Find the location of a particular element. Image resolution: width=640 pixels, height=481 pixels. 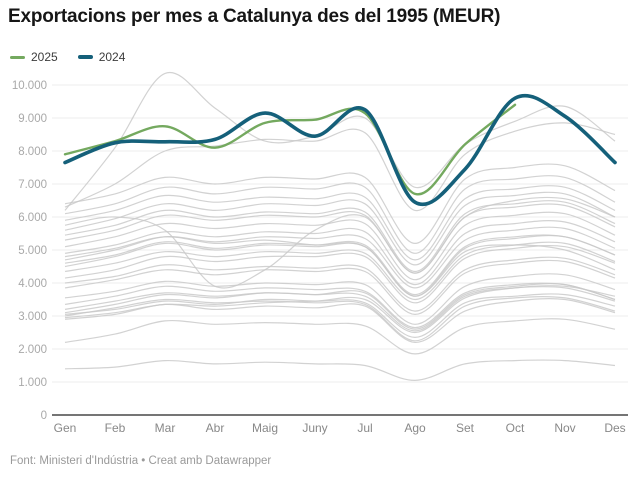

legend-swatch-2025 is located at coordinates (17, 57).